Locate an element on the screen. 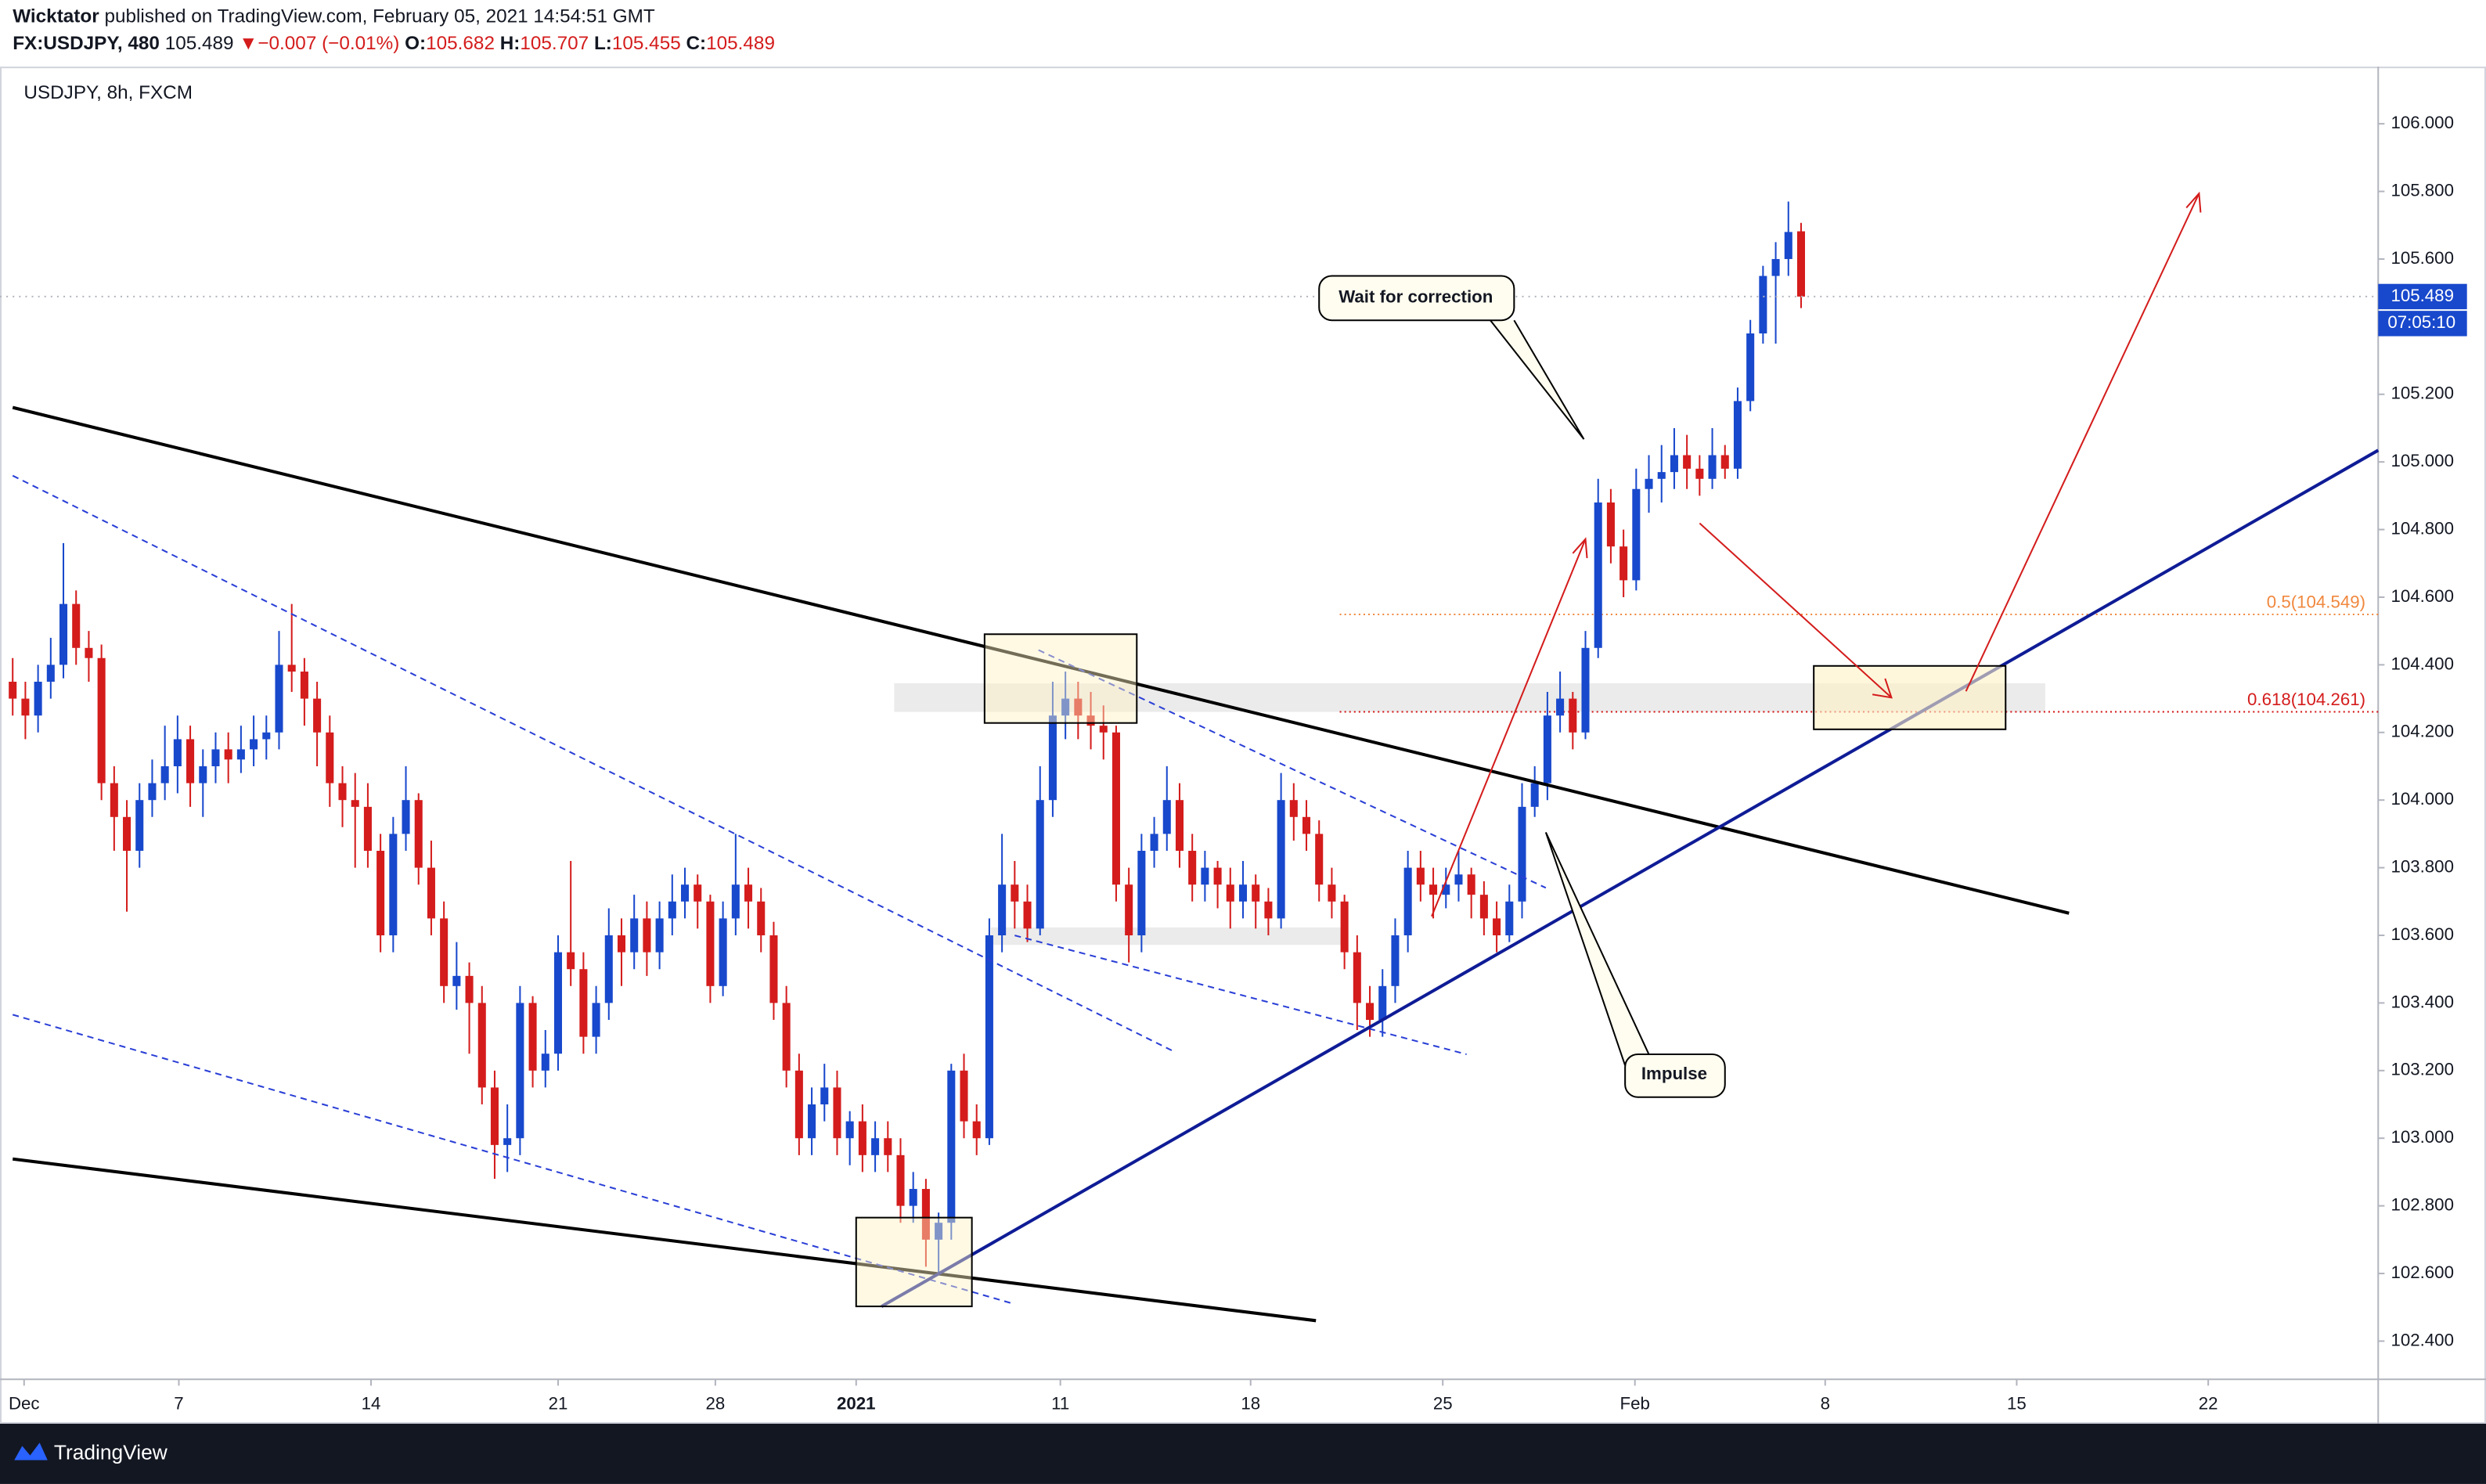 The width and height of the screenshot is (2486, 1484). annotation: Wait for correction is located at coordinates (1415, 297).